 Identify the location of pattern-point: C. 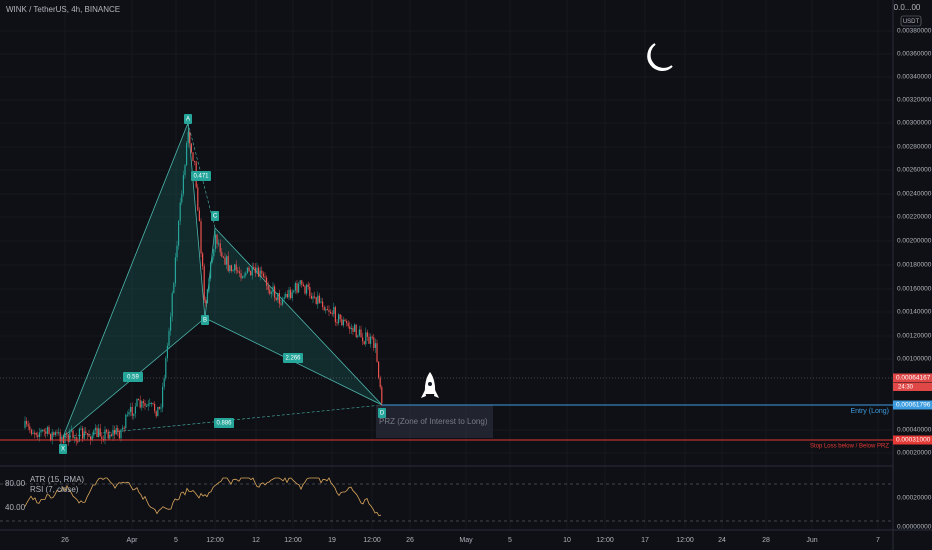
(215, 217).